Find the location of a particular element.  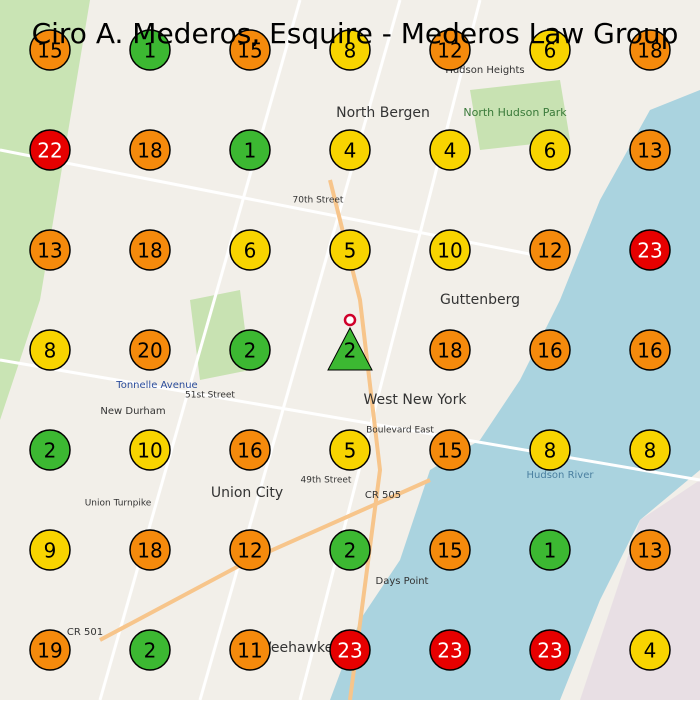

map-label: Days Point is located at coordinates (402, 581).